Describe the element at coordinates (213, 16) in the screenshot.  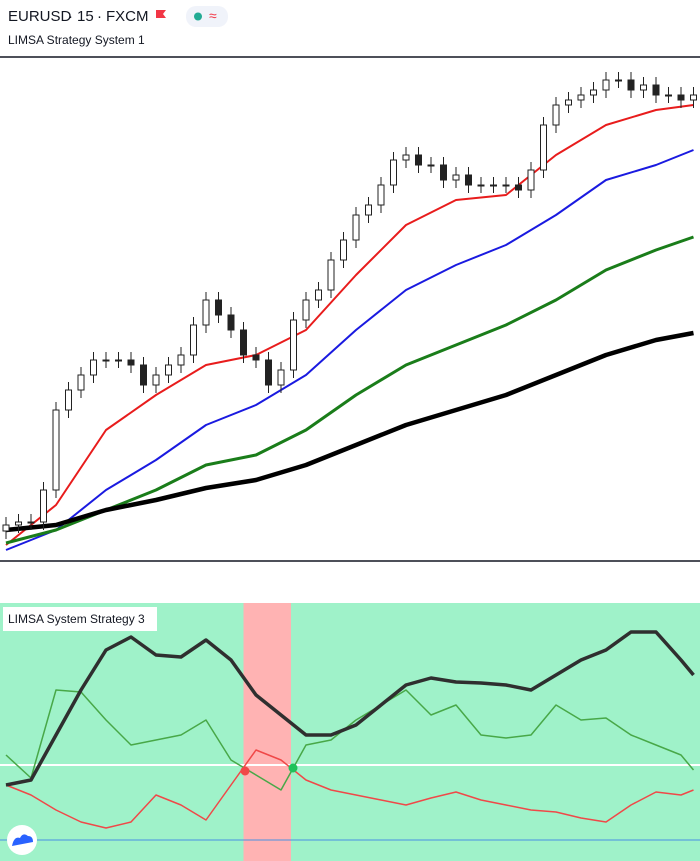
I see `status-icon: ≈` at that location.